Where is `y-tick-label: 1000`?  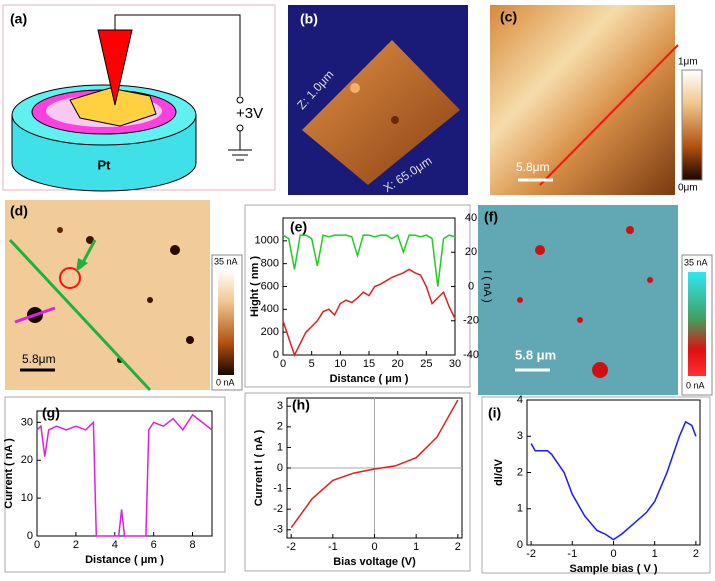
y-tick-label: 1000 is located at coordinates (267, 241).